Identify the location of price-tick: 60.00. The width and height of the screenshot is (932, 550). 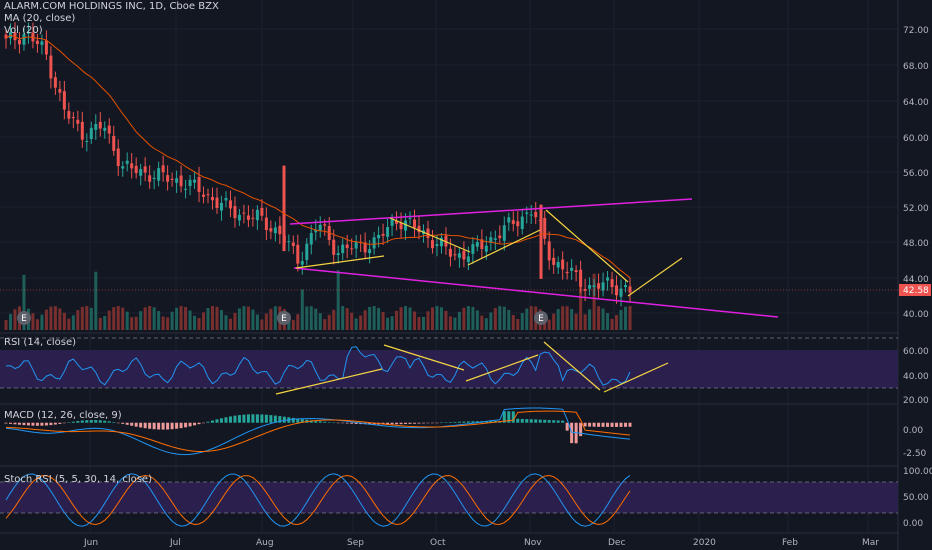
(916, 139).